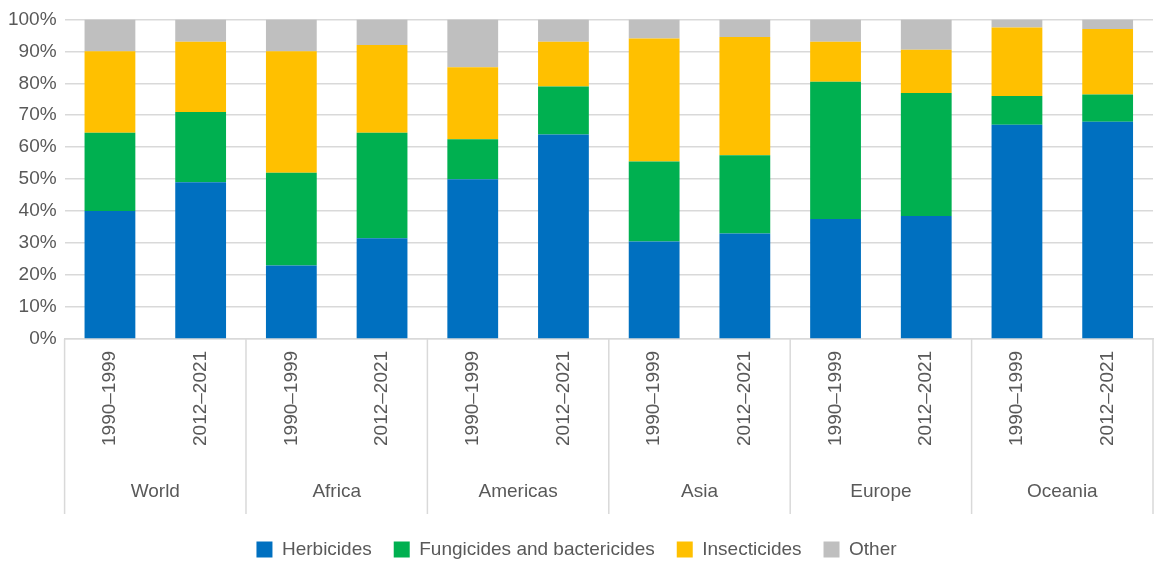  What do you see at coordinates (37, 210) in the screenshot?
I see `y-tick-label: 40%` at bounding box center [37, 210].